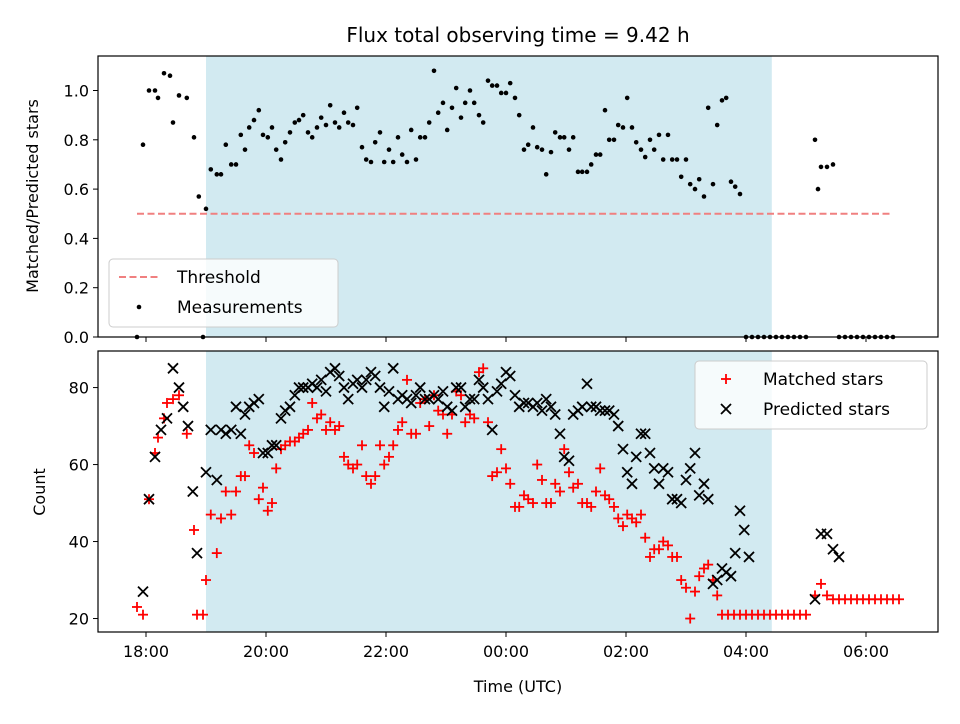 This screenshot has width=960, height=724. What do you see at coordinates (474, 399) in the screenshot?
I see `predicted-point-70-b` at bounding box center [474, 399].